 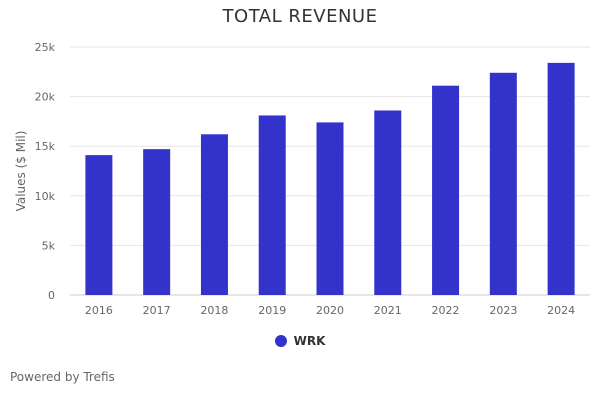 What do you see at coordinates (503, 184) in the screenshot?
I see `bar-2023` at bounding box center [503, 184].